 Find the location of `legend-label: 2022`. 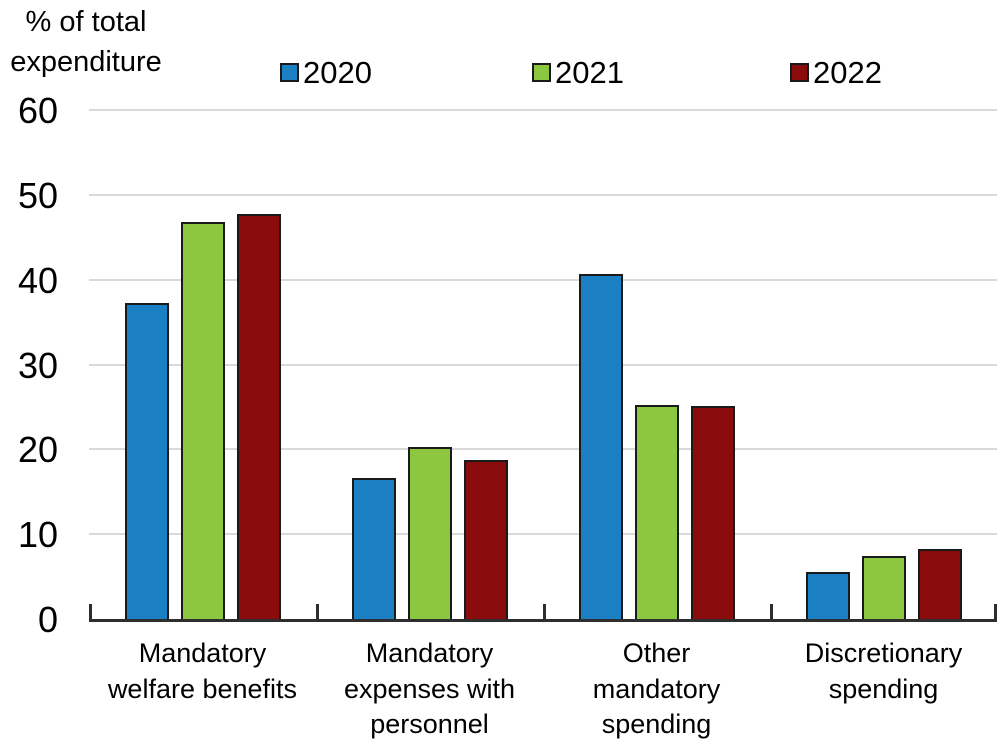

legend-label: 2022 is located at coordinates (847, 72).